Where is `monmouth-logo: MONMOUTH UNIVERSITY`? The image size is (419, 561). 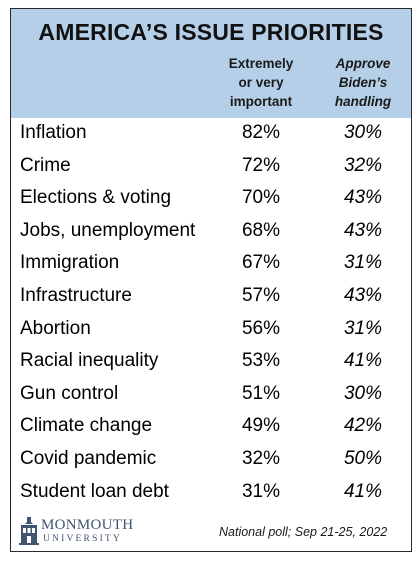
monmouth-logo: MONMOUTH UNIVERSITY is located at coordinates (83, 531).